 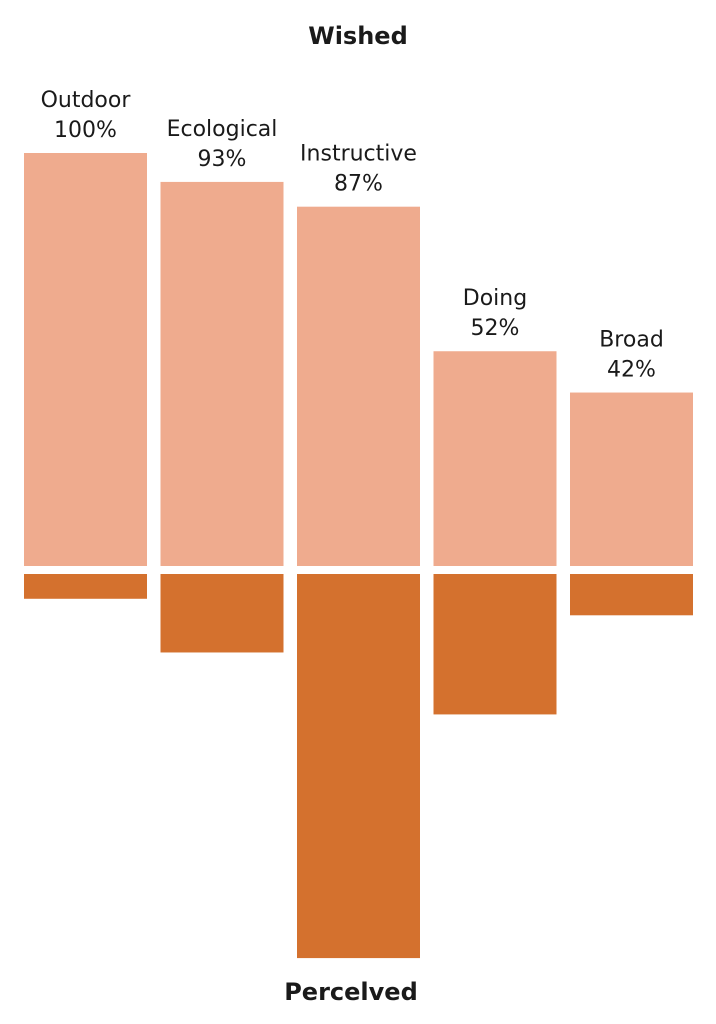 I want to click on value-label-instructive: 87%, so click(x=358, y=184).